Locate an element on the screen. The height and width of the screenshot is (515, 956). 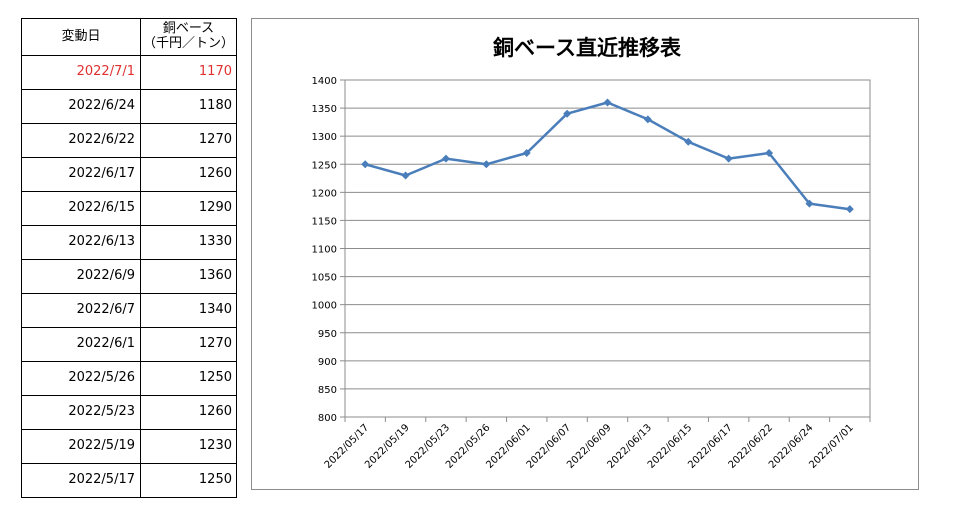
table-row: 2022/6/17 1260 is located at coordinates (129, 174).